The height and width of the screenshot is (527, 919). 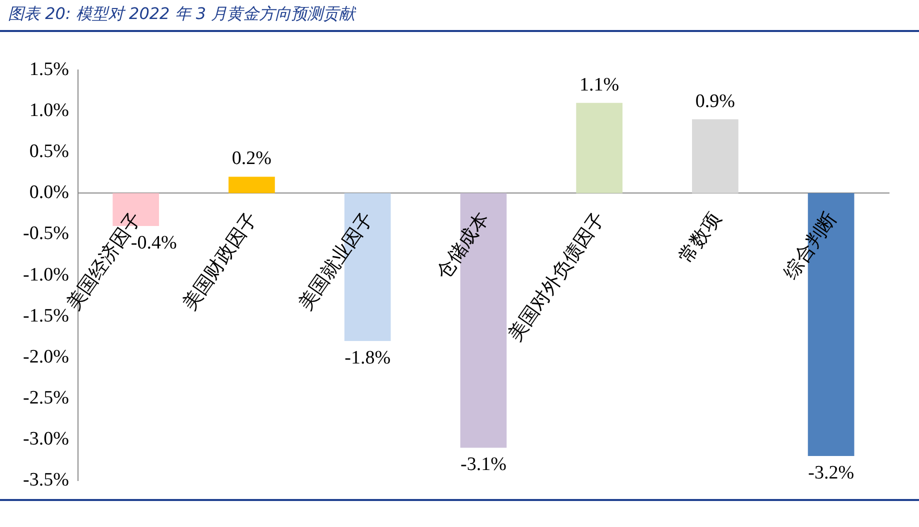 I want to click on y-tick-label: -1.5%, so click(x=46, y=315).